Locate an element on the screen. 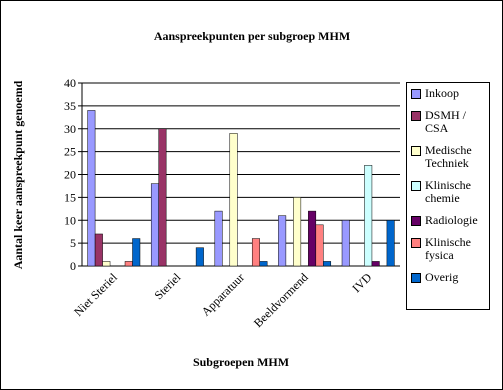 The height and width of the screenshot is (390, 503). legend-label: DSMH / CSA is located at coordinates (446, 121).